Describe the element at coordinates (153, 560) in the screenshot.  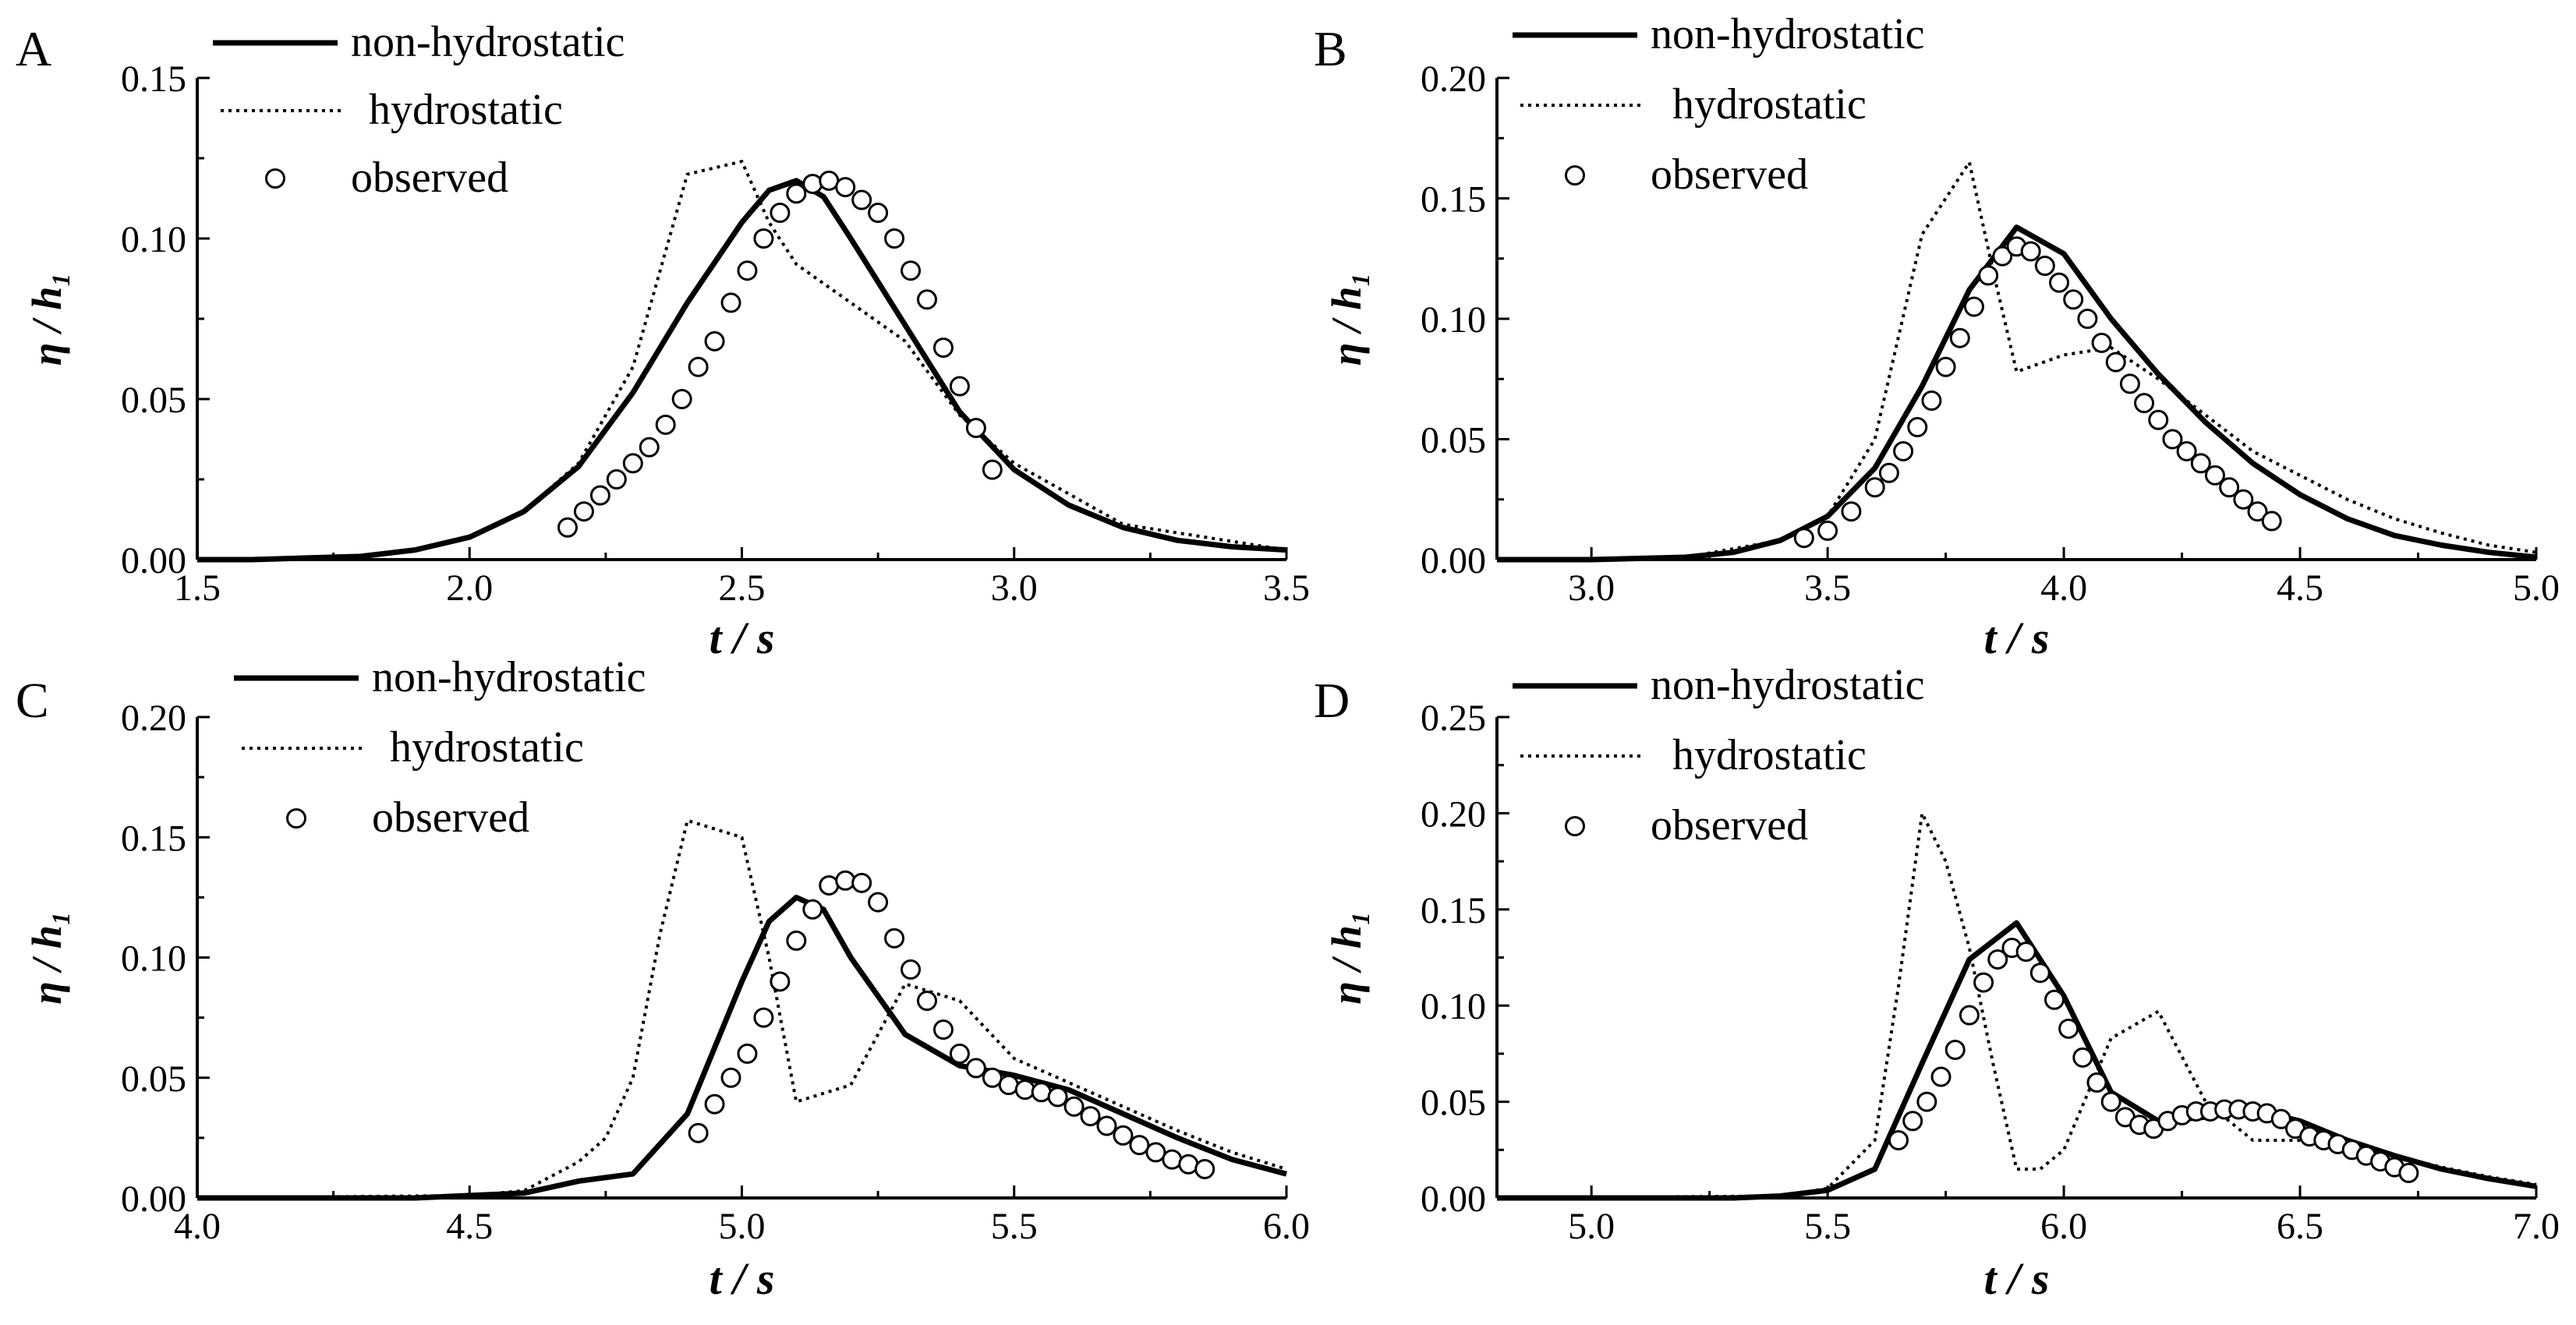
I see `panel-a-y-tick-label: 0.00` at that location.